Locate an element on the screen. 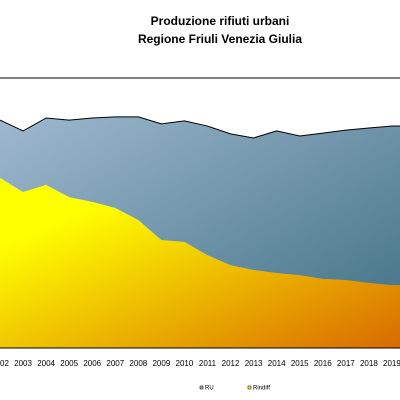 Image resolution: width=400 pixels, height=400 pixels. x-tick-label: 2002 is located at coordinates (4, 363).